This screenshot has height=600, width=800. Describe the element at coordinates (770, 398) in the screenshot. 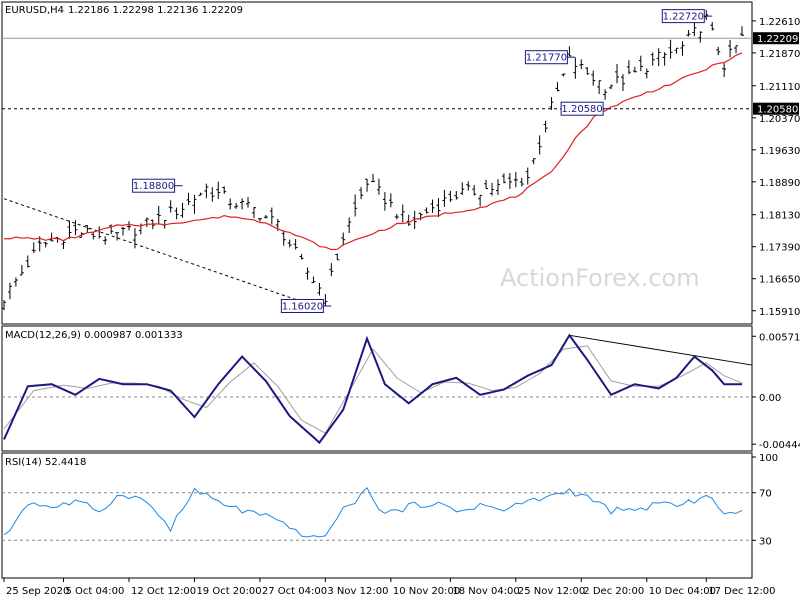

I see `macd-ytick-label: 0.00` at that location.